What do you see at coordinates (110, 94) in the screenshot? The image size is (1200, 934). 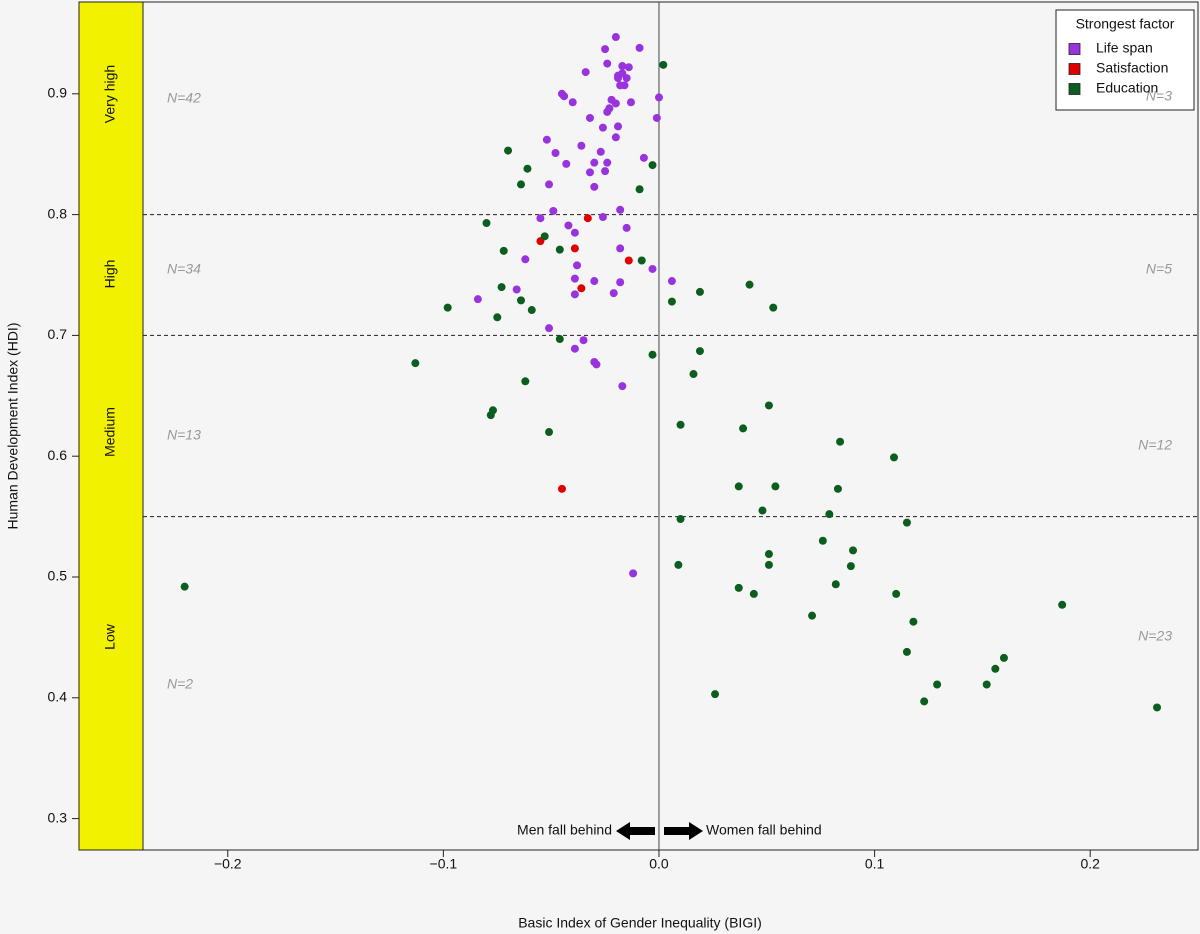 I see `band-label: Very high` at bounding box center [110, 94].